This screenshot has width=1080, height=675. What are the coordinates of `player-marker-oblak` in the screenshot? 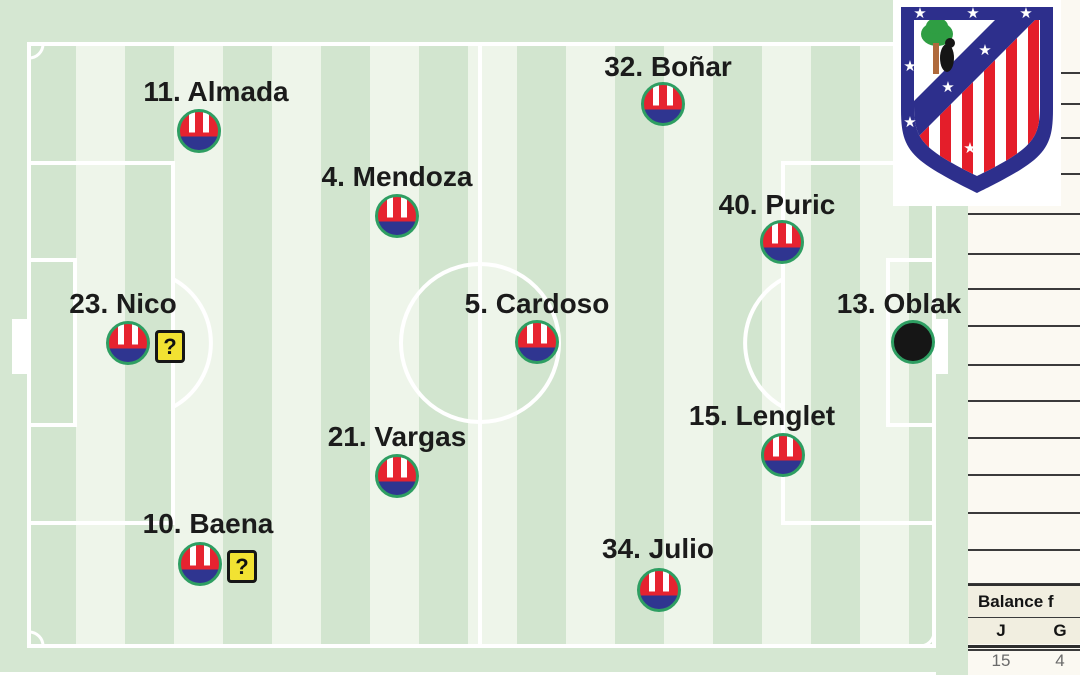 It's located at (913, 342).